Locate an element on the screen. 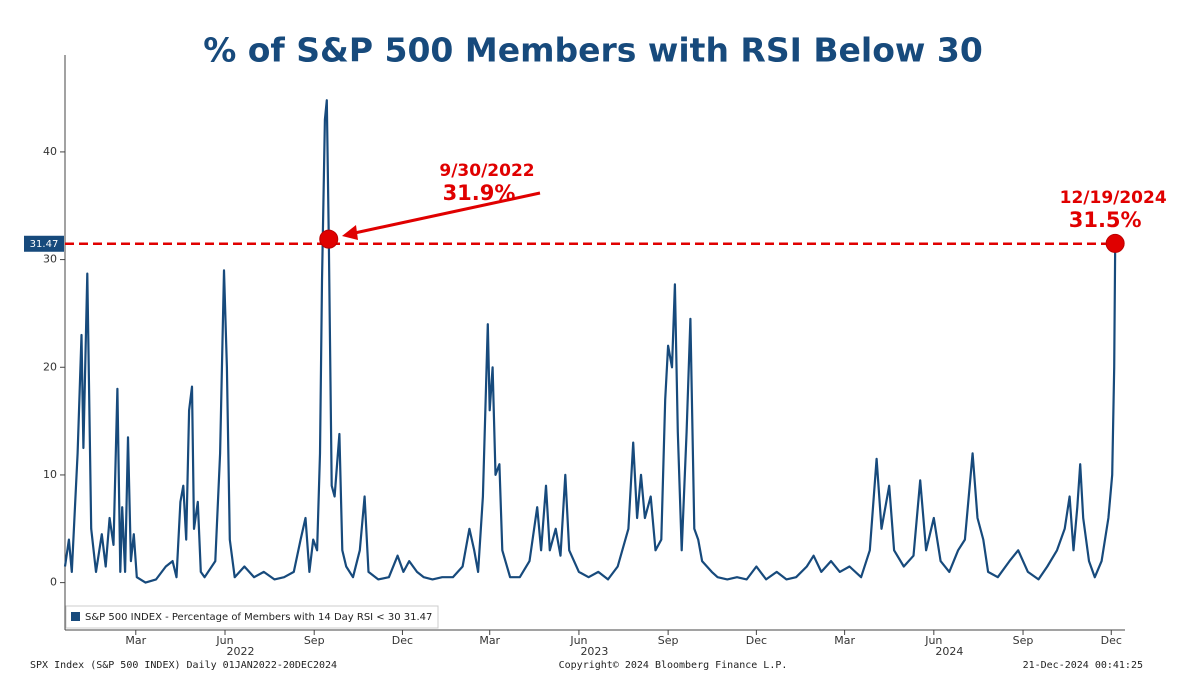 This screenshot has height=697, width=1200. chart-title: % of S&P 500 Members with RSI Below 30 is located at coordinates (593, 50).